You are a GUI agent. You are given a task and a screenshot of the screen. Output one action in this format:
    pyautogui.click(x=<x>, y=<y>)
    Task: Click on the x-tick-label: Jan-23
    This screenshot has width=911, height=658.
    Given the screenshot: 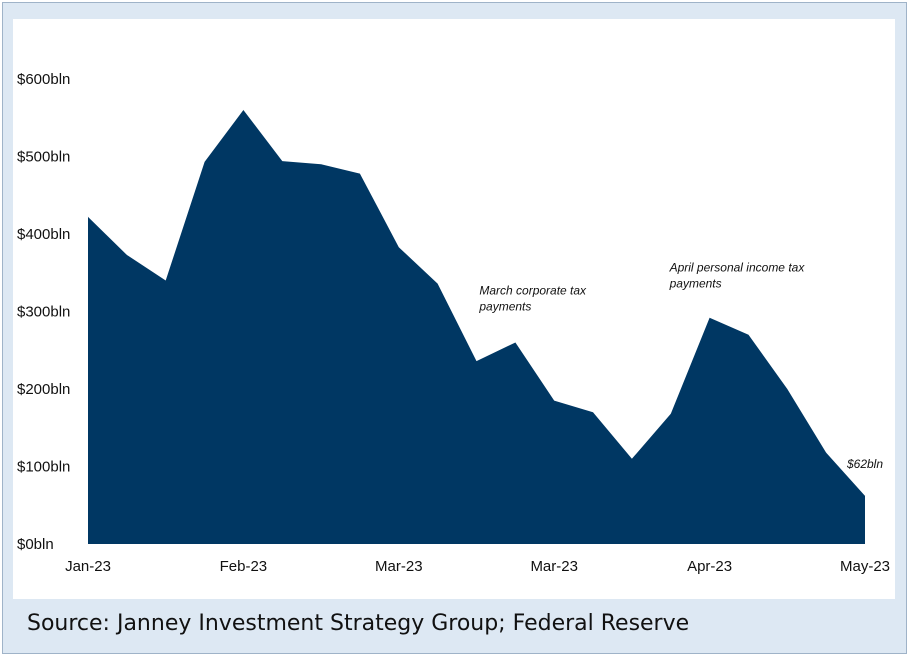 What is the action you would take?
    pyautogui.click(x=88, y=566)
    